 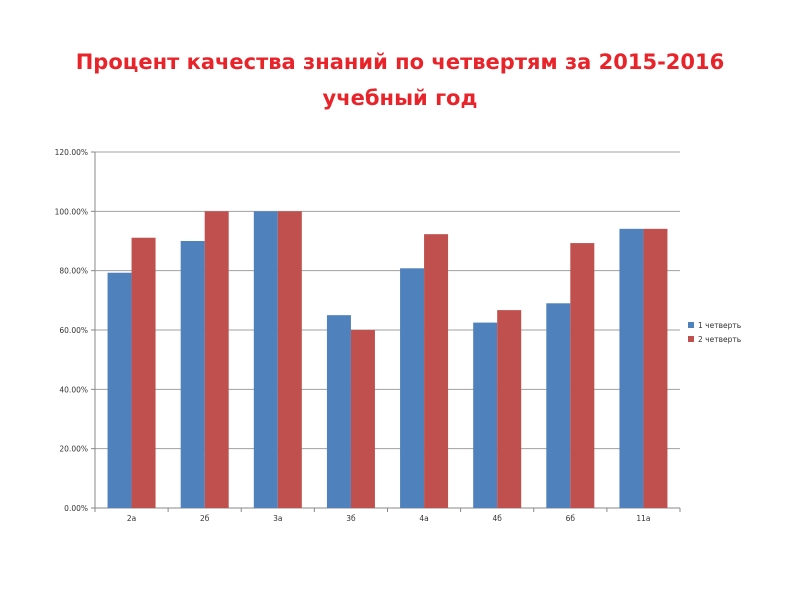 What do you see at coordinates (73, 449) in the screenshot?
I see `y-tick-label: 20.00%` at bounding box center [73, 449].